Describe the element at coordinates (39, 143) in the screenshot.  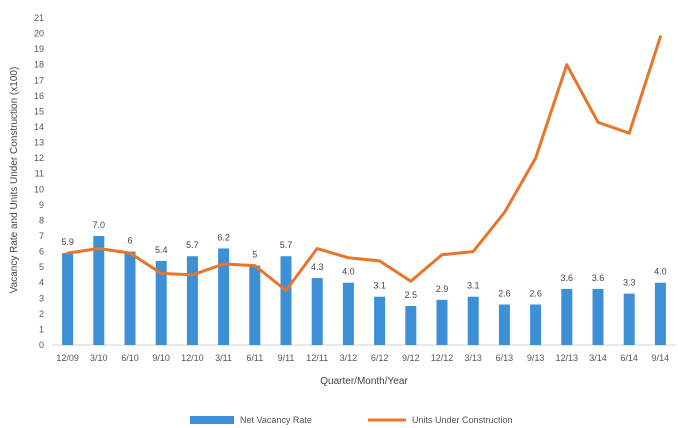
I see `y-tick-label: 13` at that location.